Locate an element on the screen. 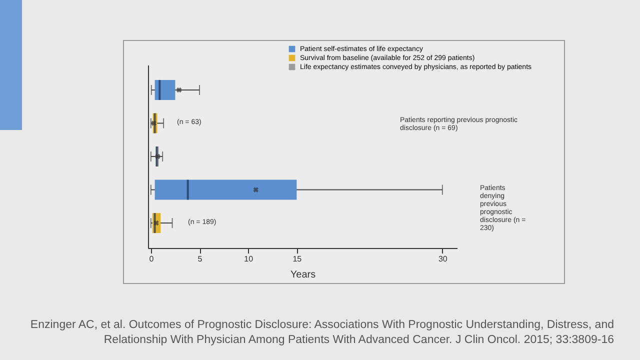 The height and width of the screenshot is (360, 640). text: Enzinger AC, et al. Outcomes of Prognostic Disclosure: Associations With Prognostic Understanding, Distress, and Relationship With Physician Among Patients With Advanced Cancer. J Clin Oncol. 2015; 33:3809-16 is located at coordinates (321, 333).